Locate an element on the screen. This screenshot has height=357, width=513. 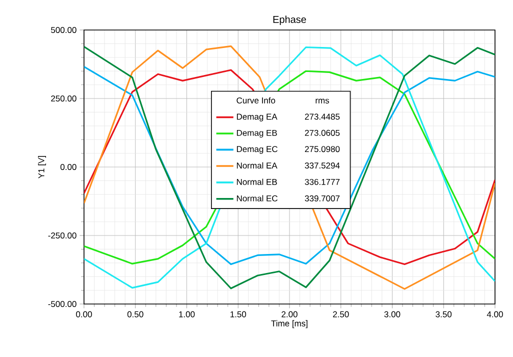
annotation: 273.4485 is located at coordinates (322, 117).